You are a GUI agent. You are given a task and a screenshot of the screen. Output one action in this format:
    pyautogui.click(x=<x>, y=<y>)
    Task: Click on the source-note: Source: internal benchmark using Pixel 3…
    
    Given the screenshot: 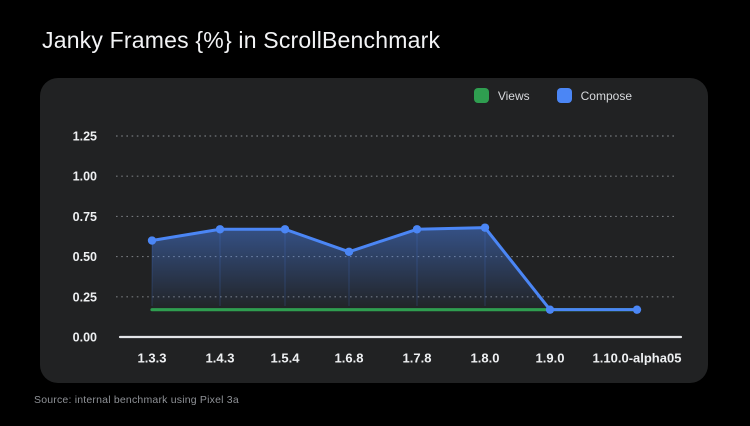 What is the action you would take?
    pyautogui.click(x=136, y=400)
    